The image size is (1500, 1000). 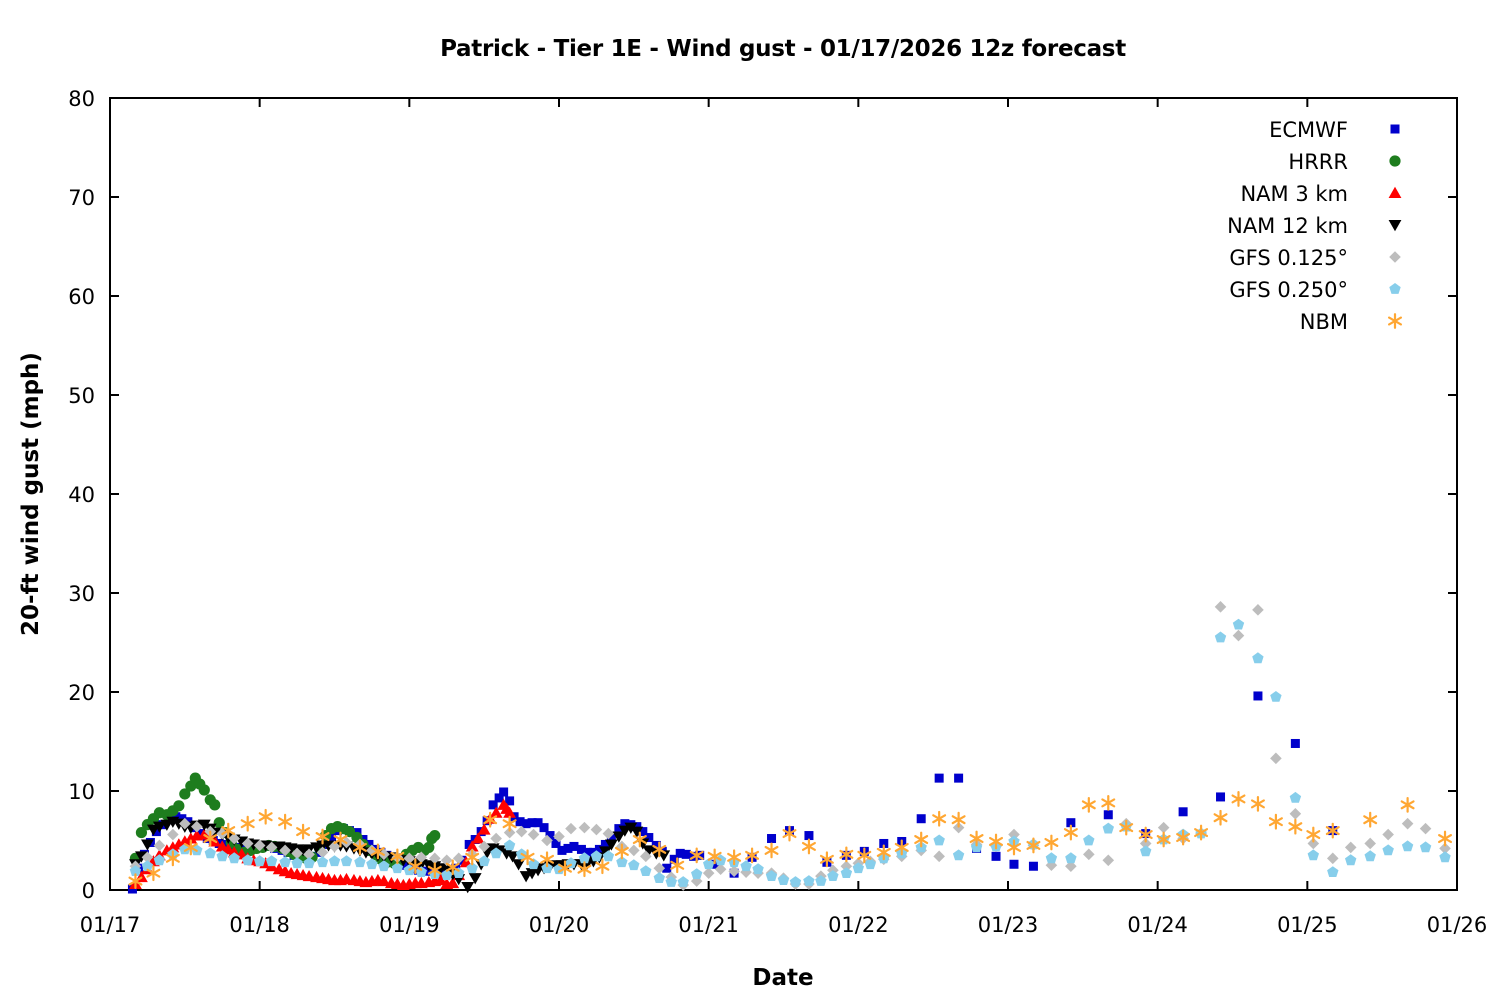 I want to click on y-tick-label: 30, so click(x=81, y=594).